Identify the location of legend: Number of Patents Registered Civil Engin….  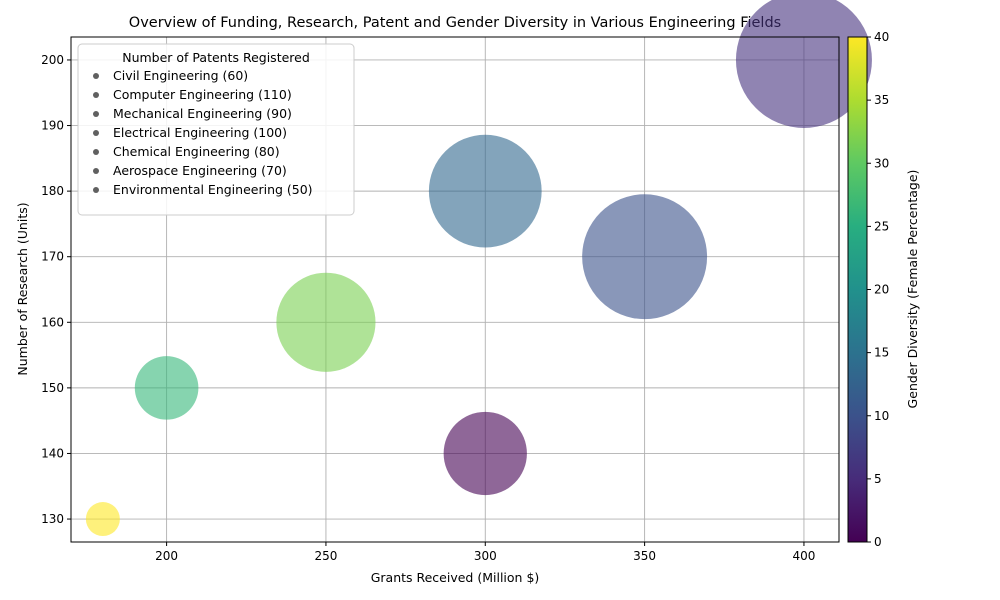
(216, 129).